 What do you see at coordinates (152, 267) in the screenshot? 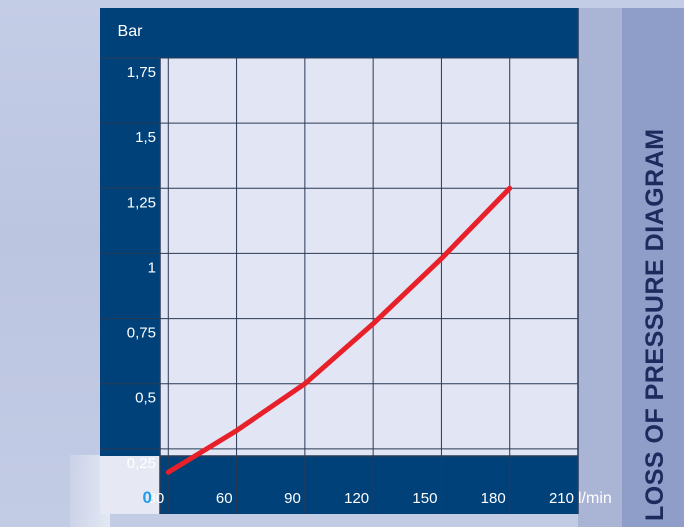
I see `y-tick-label-3: 1` at bounding box center [152, 267].